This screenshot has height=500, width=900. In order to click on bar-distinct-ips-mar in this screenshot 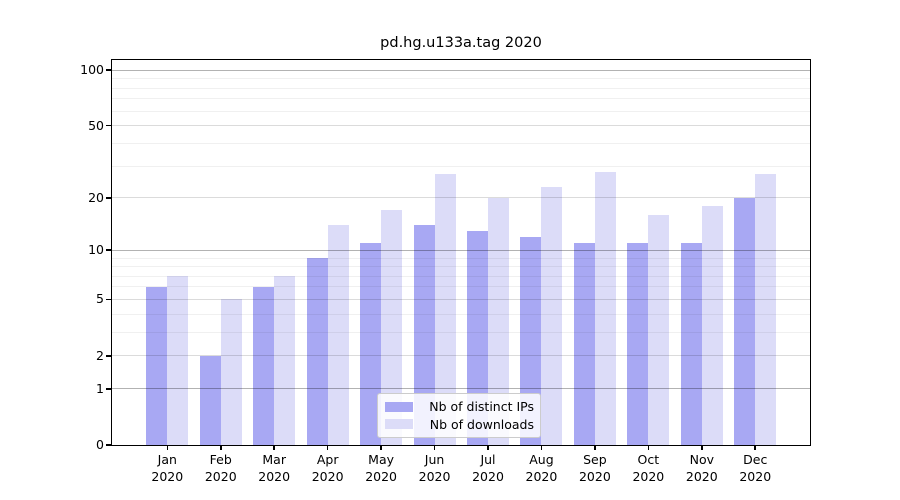, I will do `click(264, 365)`.